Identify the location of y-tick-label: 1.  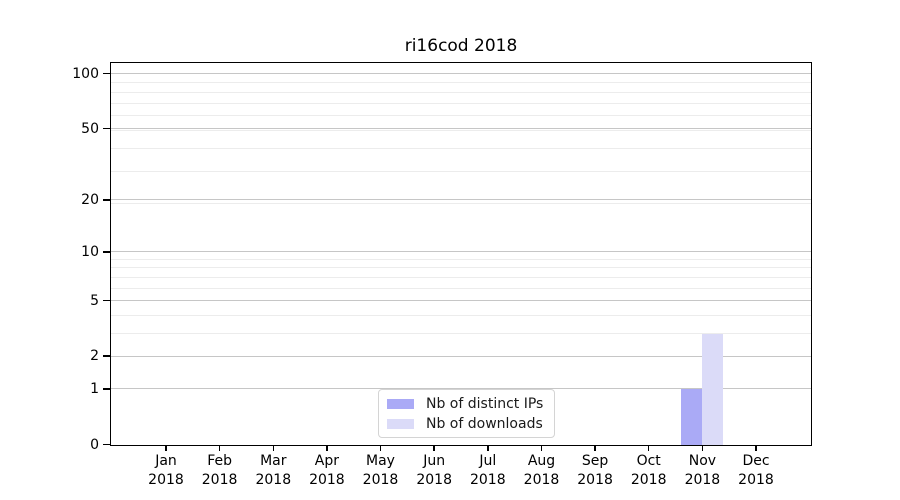
(94, 388).